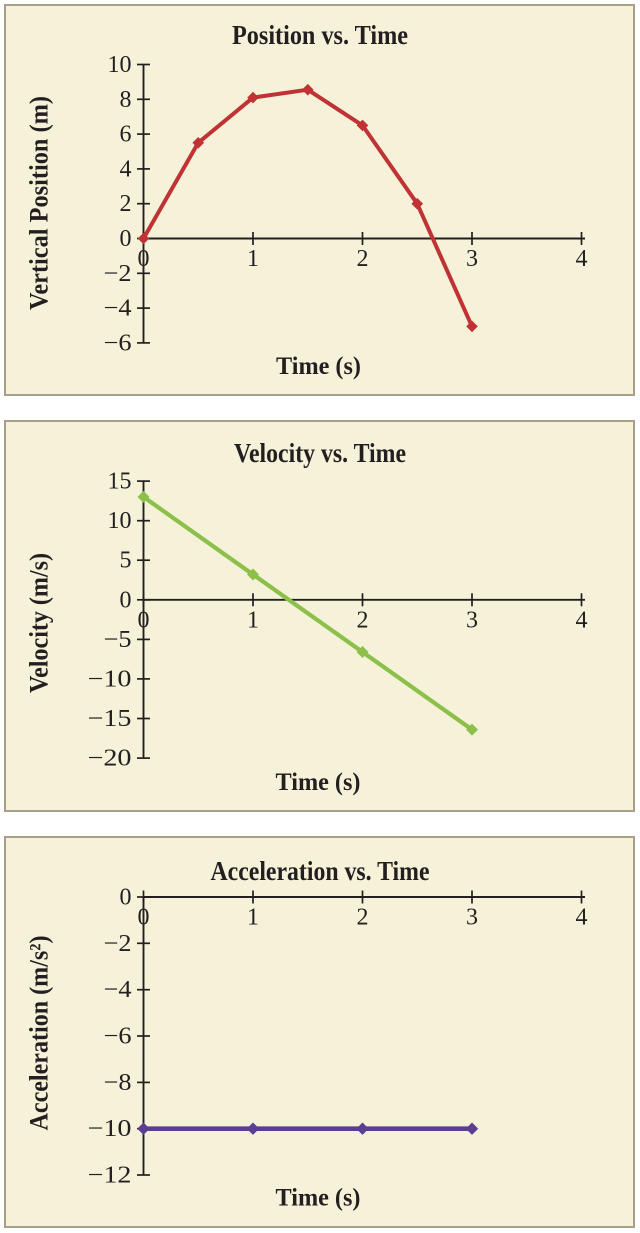 The width and height of the screenshot is (640, 1233). Describe the element at coordinates (126, 135) in the screenshot. I see `svg-text: 6` at that location.